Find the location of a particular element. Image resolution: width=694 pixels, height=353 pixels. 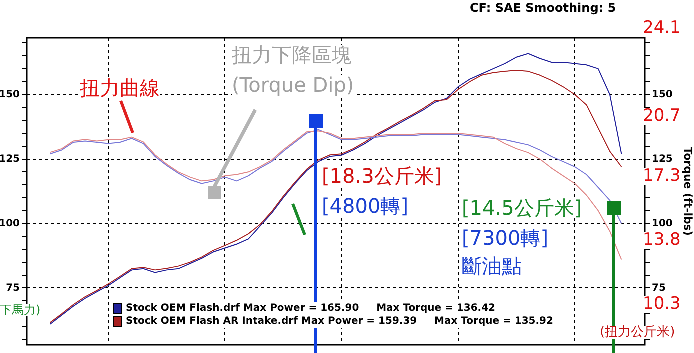

annotation: 下馬力) is located at coordinates (20, 310).